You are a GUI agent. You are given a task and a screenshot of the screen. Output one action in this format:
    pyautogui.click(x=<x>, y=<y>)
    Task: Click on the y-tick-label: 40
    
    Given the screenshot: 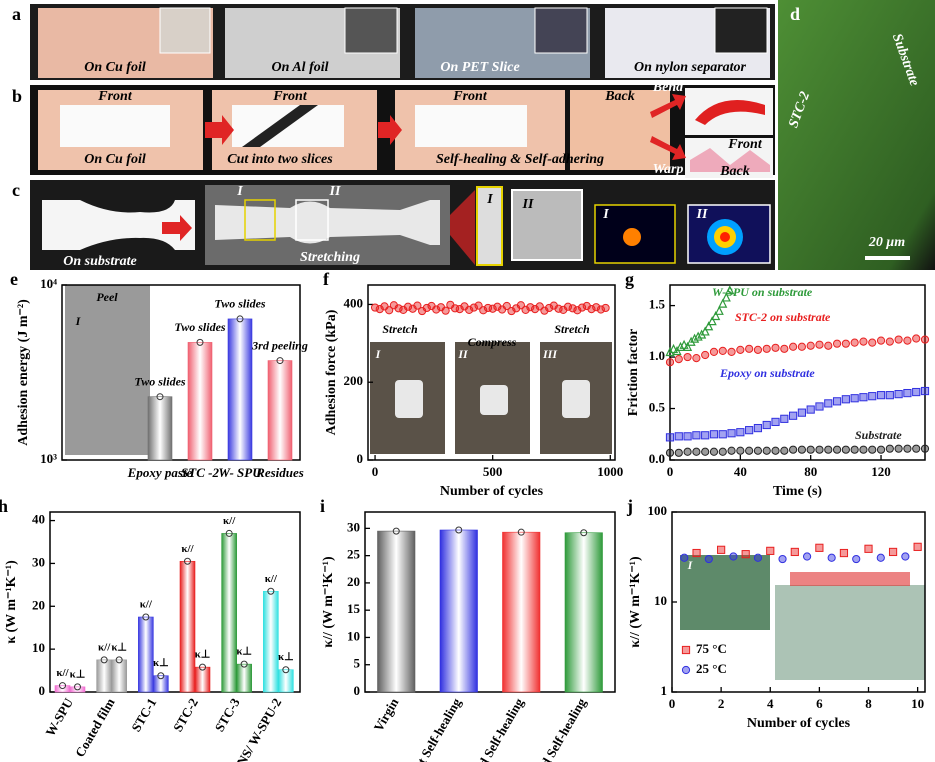 What is the action you would take?
    pyautogui.click(x=38, y=519)
    